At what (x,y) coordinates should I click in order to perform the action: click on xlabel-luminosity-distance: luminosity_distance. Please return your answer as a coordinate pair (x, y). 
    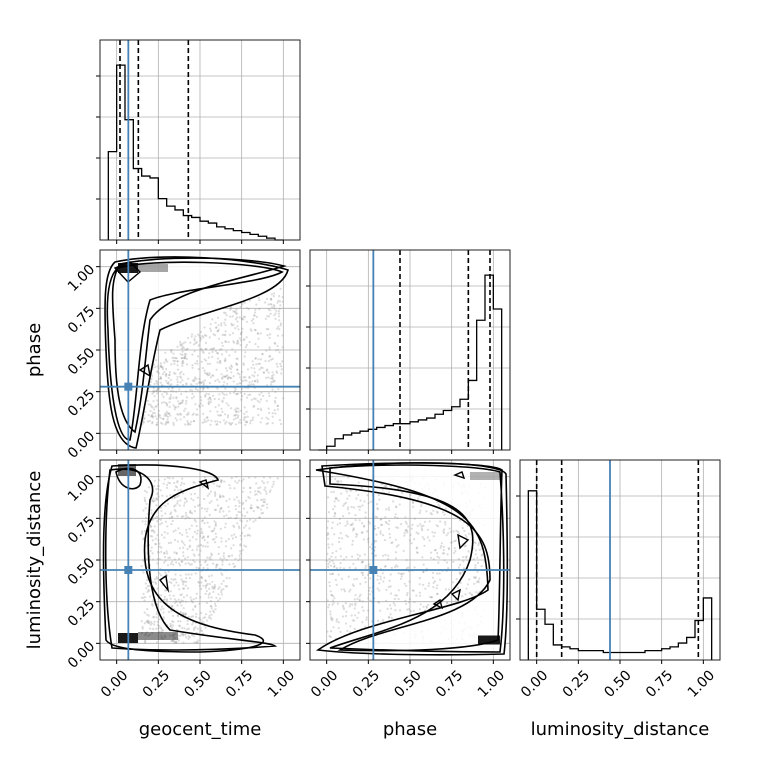
    Looking at the image, I should click on (620, 729).